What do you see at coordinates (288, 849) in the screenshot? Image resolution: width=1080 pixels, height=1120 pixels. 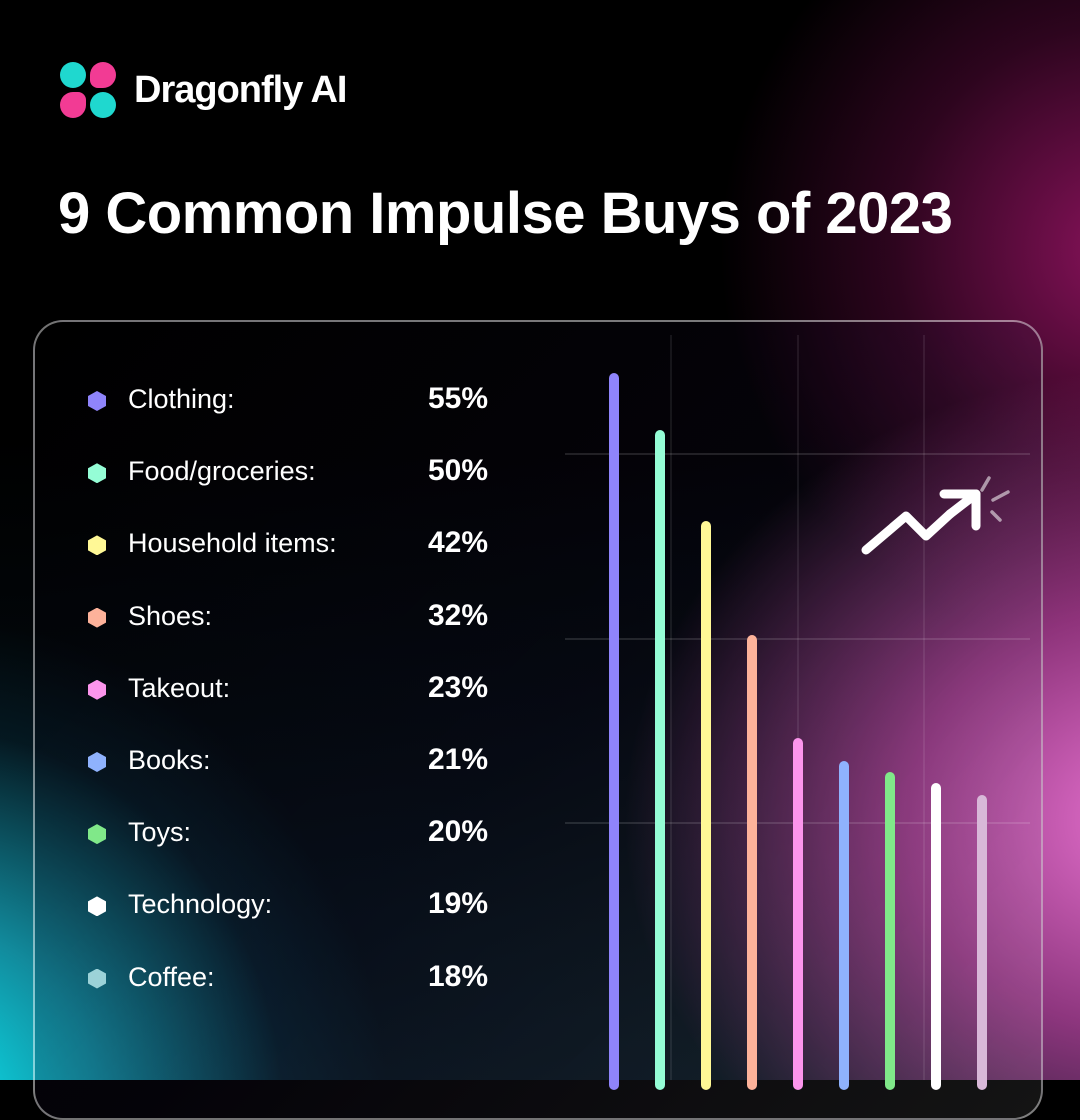 I see `legend-item: Toys: 20%` at bounding box center [288, 849].